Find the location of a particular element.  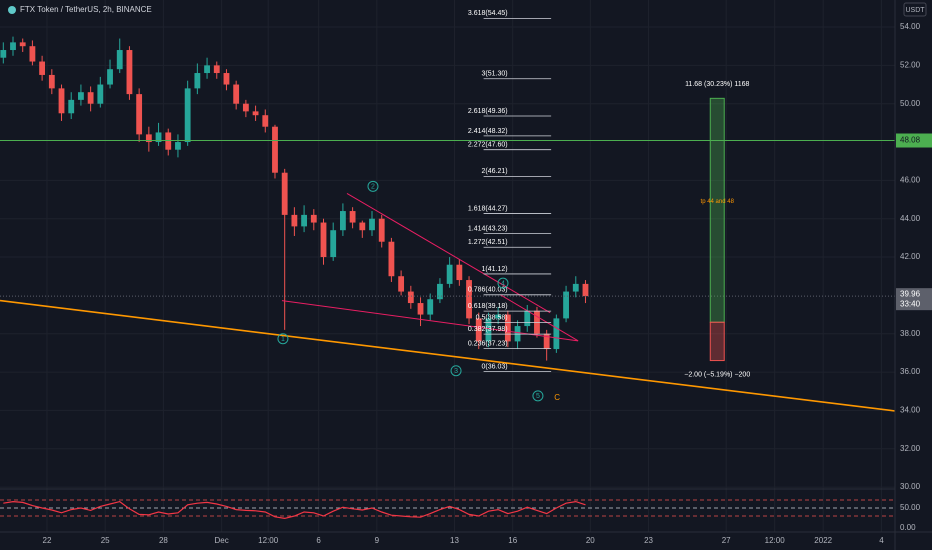

wave-label: 1 is located at coordinates (283, 339).